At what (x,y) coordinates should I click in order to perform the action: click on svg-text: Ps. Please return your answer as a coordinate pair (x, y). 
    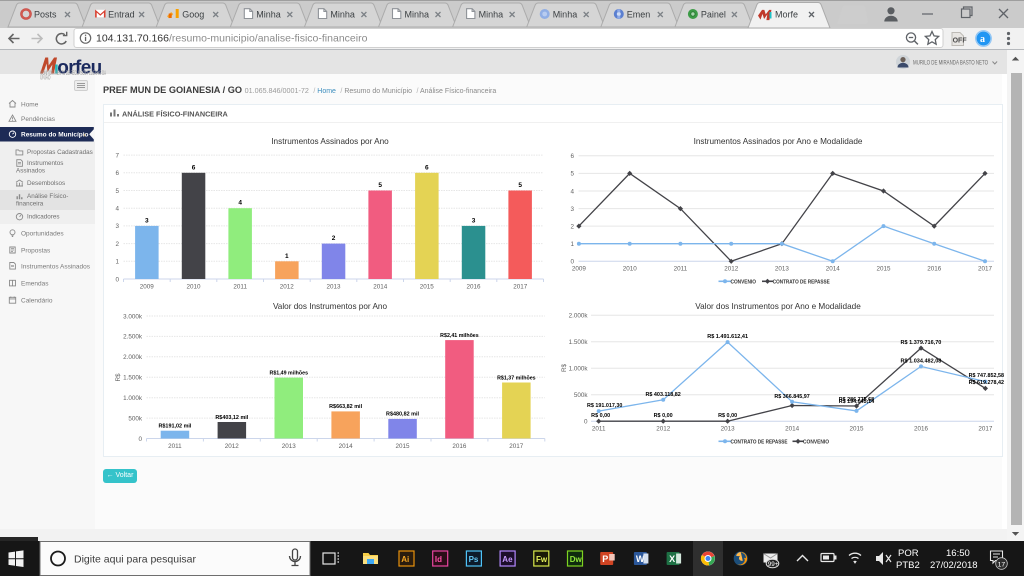
    Looking at the image, I should click on (474, 559).